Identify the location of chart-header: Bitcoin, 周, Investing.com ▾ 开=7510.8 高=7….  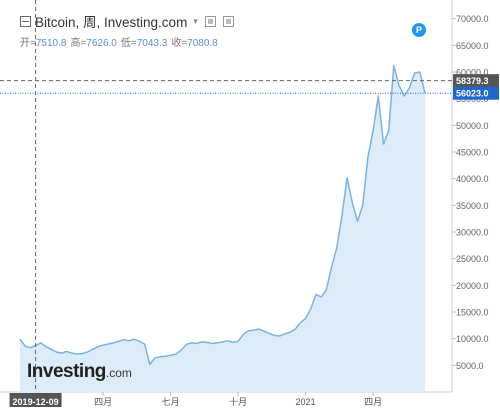
(127, 30).